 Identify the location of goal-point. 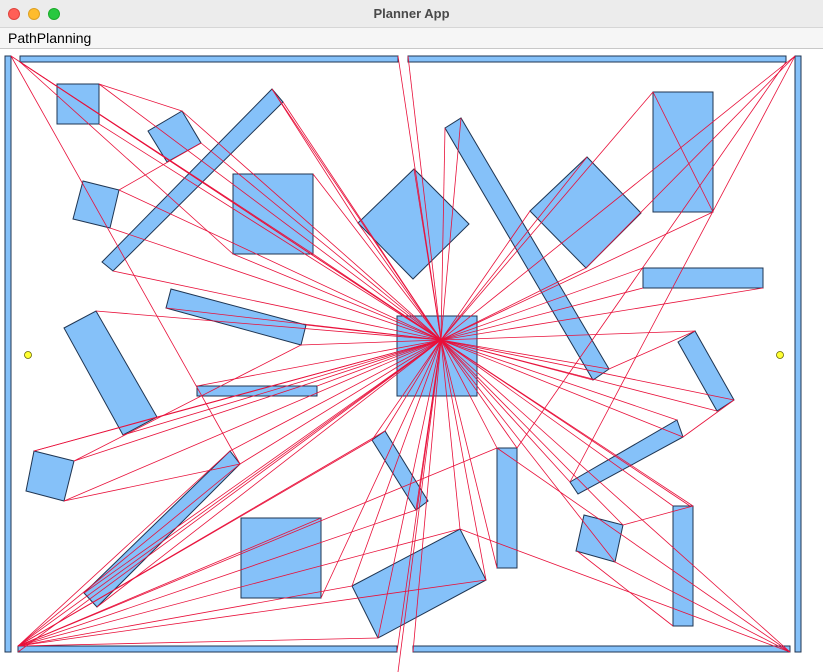
(780, 355).